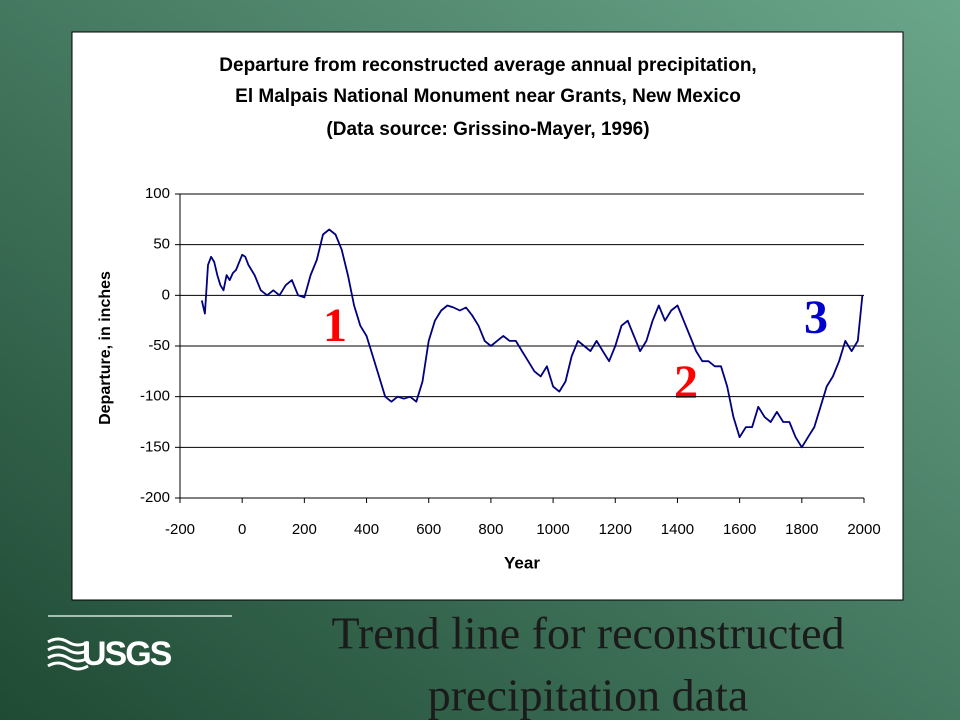 This screenshot has width=960, height=720. I want to click on y-axis-label: Departure, in inches, so click(105, 348).